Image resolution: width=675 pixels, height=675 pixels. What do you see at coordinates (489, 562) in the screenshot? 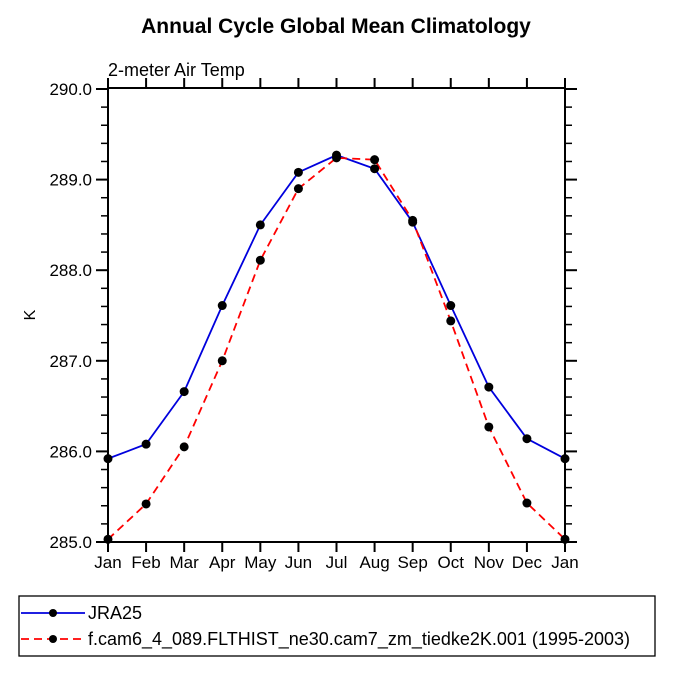
I see `x-tick-label: Nov` at bounding box center [489, 562].